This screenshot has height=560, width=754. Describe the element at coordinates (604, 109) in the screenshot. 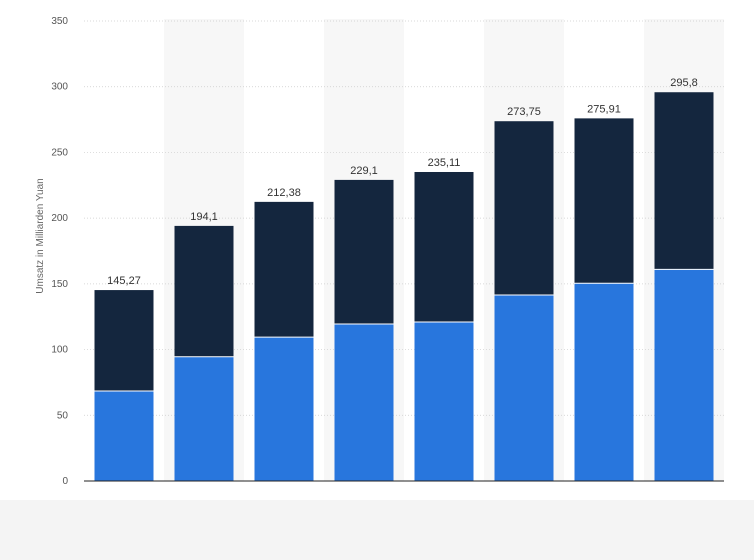

I see `total-data-label: 275,91` at that location.